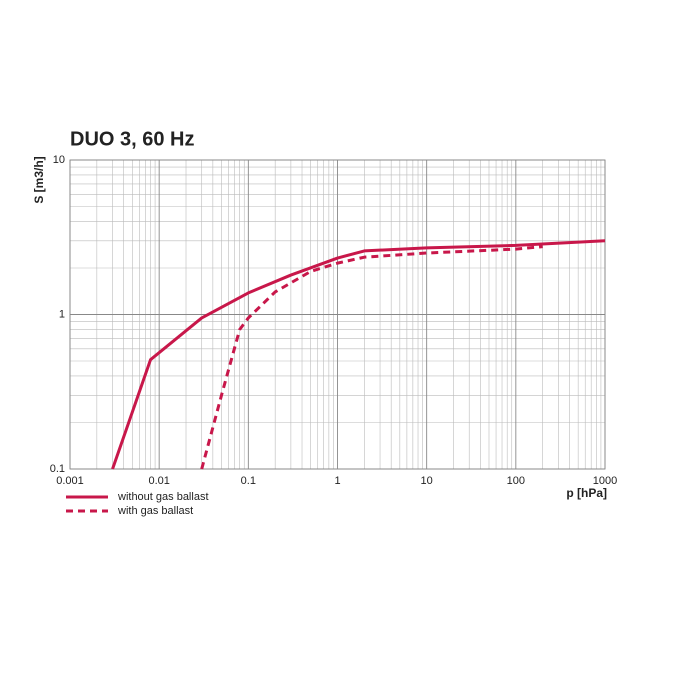 The height and width of the screenshot is (700, 700). Describe the element at coordinates (427, 481) in the screenshot. I see `x-tick-label: 10` at that location.